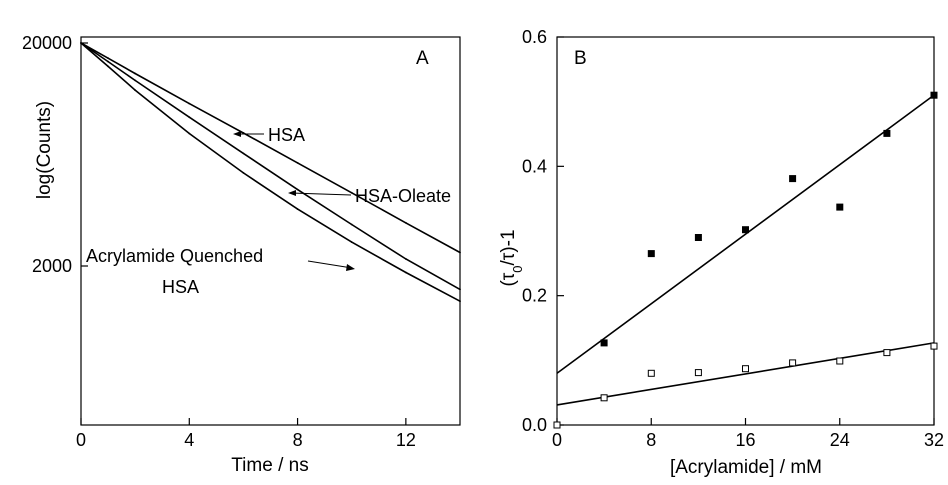  I want to click on annotation-acrylamide-arrow, so click(330, 264).